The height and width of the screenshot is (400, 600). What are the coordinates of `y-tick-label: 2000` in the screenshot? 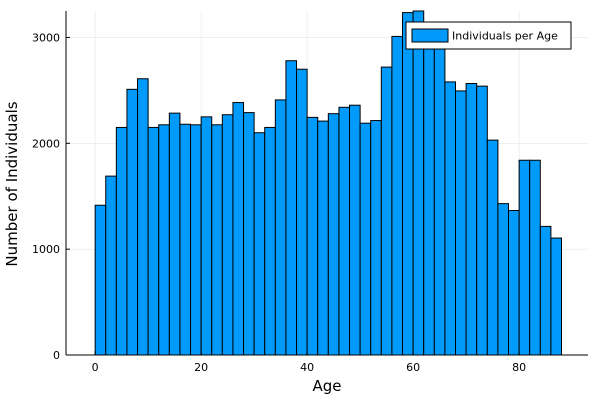 It's located at (46, 143).